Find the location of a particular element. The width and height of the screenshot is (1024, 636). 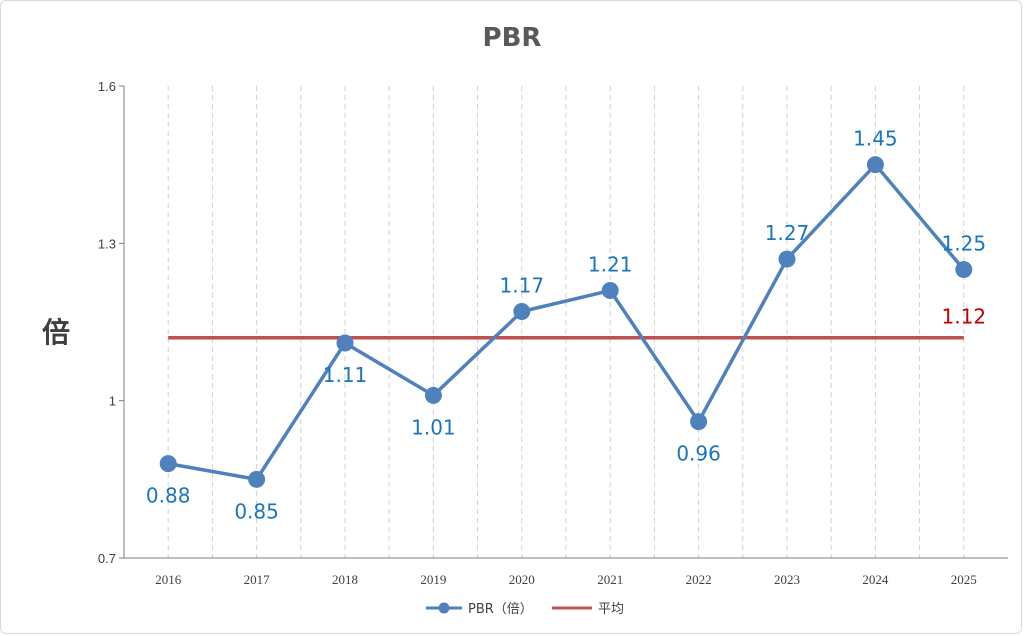

pbr-data-label: 1.45 is located at coordinates (875, 139).